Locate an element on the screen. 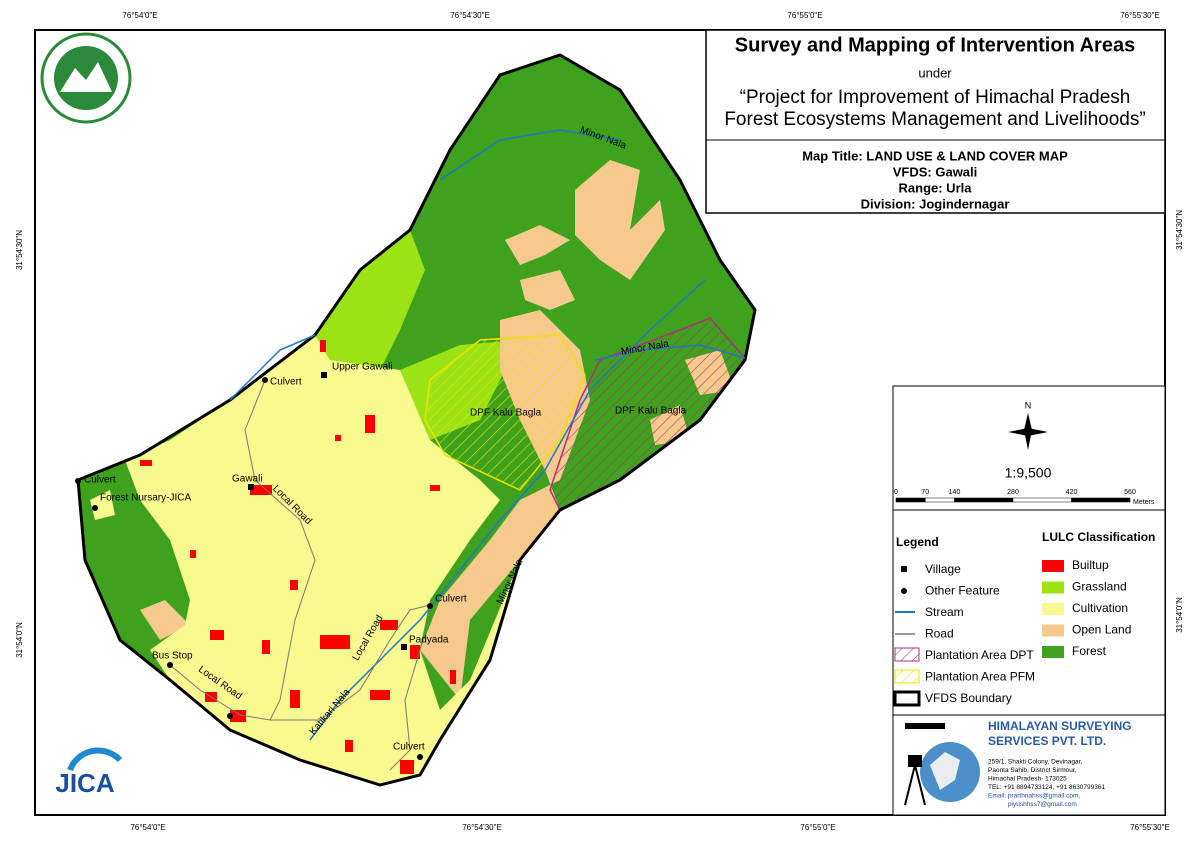  plantation-pfm is located at coordinates (505, 412).